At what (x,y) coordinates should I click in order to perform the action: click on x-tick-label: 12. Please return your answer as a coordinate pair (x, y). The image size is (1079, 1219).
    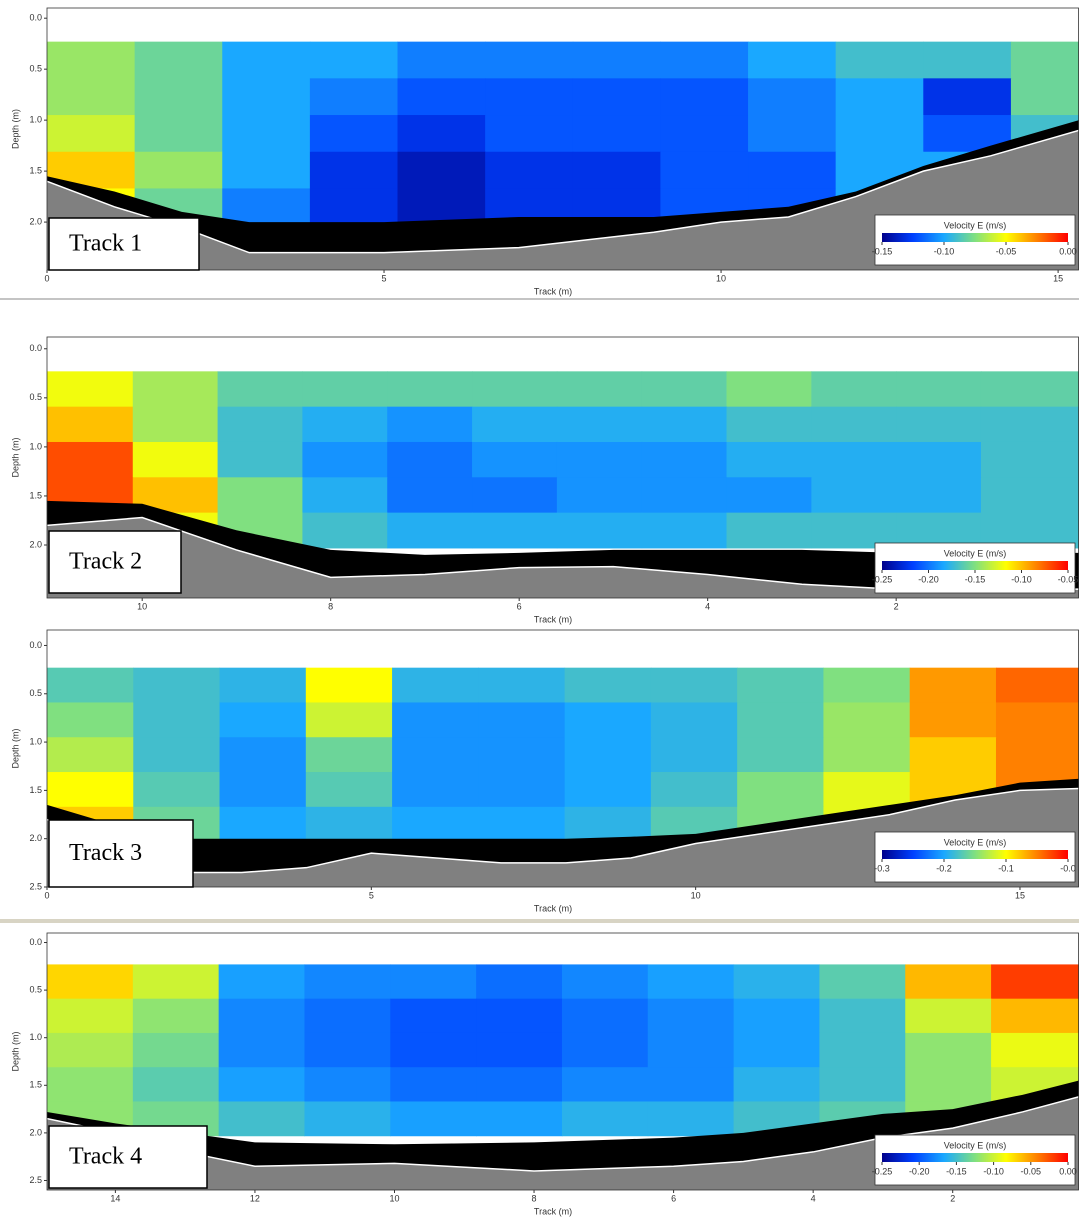
    Looking at the image, I should click on (255, 1198).